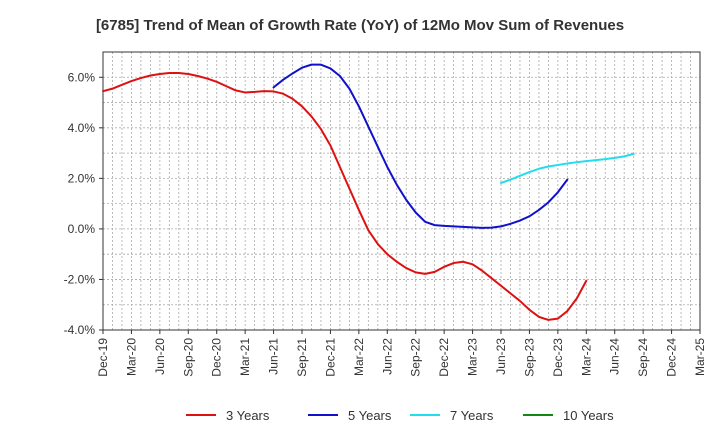  What do you see at coordinates (700, 357) in the screenshot?
I see `x-tick-label: Mar-25` at bounding box center [700, 357].